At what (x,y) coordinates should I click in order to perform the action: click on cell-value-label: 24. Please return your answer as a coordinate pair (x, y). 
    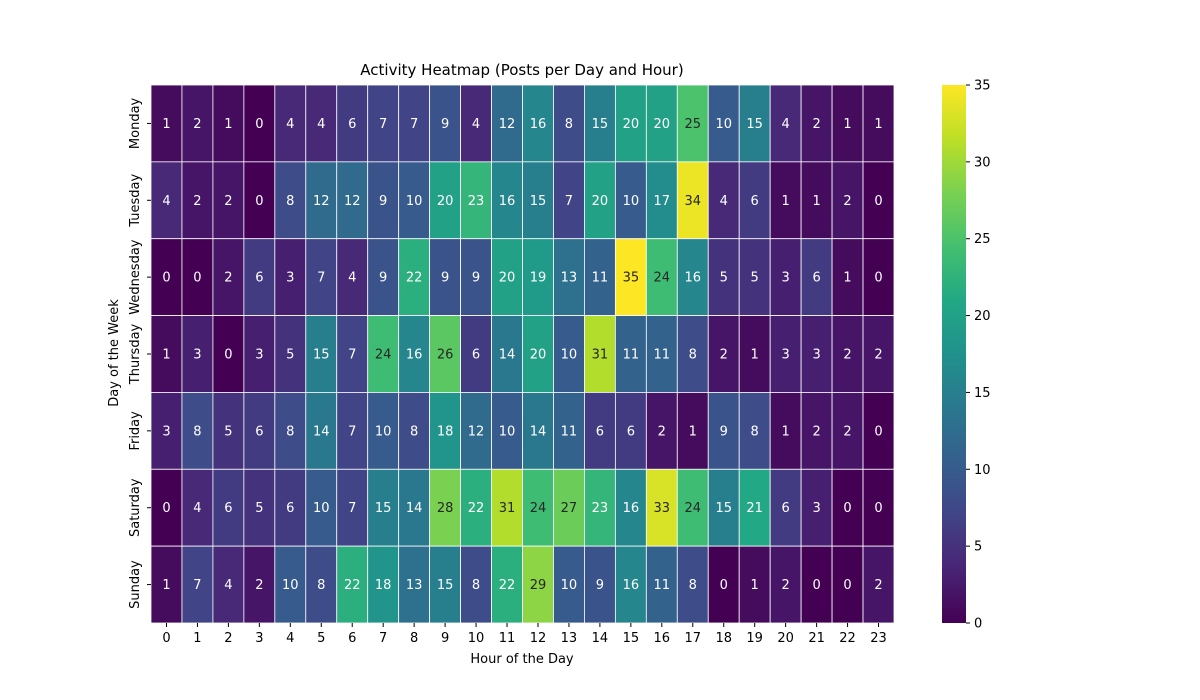
    Looking at the image, I should click on (538, 508).